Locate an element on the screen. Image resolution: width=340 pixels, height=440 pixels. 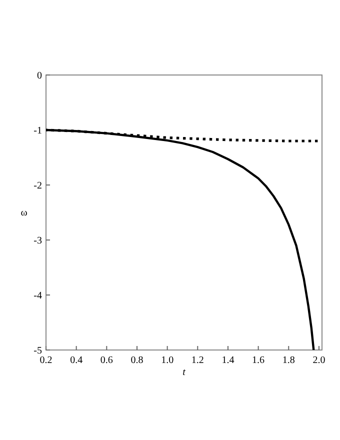
x-tick-label: 1.2 is located at coordinates (197, 360).